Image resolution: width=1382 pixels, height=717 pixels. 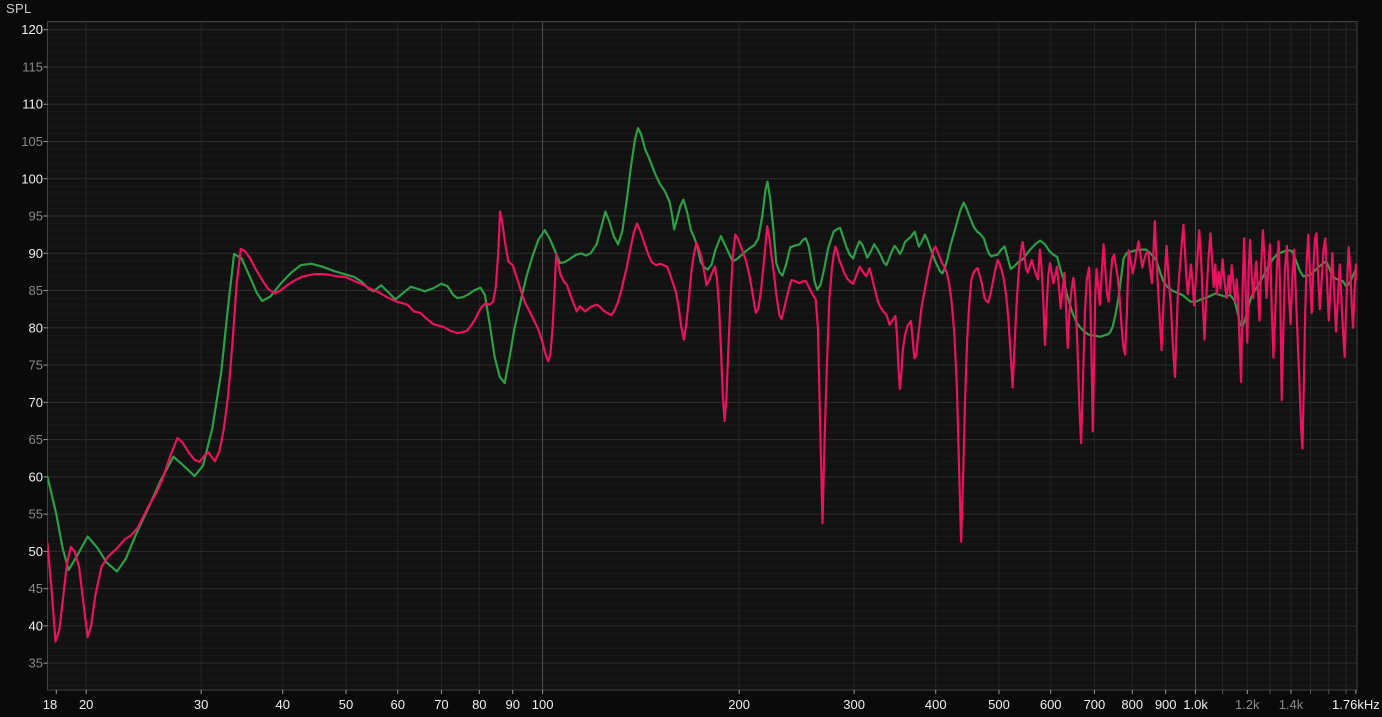 I want to click on x-axis-tick-label: 20, so click(x=86, y=704).